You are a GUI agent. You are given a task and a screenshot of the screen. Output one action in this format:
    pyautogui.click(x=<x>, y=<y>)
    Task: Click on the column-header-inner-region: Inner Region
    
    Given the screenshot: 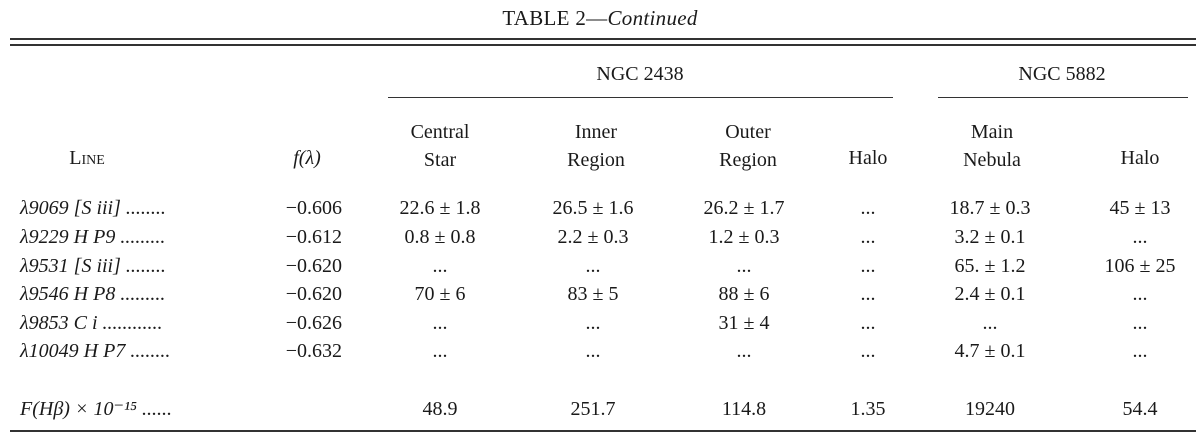 What is the action you would take?
    pyautogui.click(x=596, y=146)
    